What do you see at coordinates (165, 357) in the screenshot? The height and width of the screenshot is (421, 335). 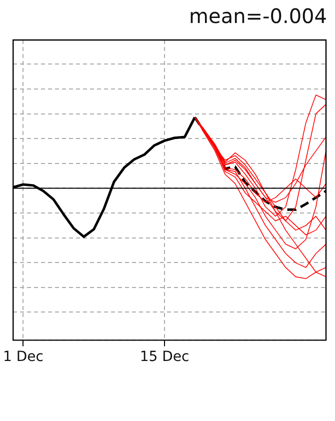 I see `x-tick-label: 15 Dec` at bounding box center [165, 357].